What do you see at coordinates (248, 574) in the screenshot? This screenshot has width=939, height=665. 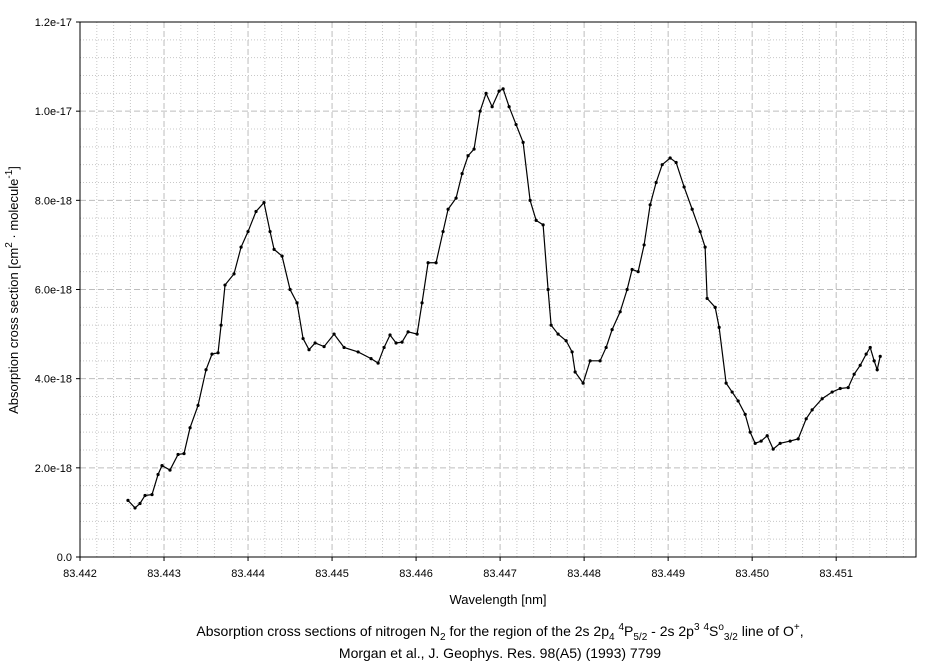 I see `x-tick-label: 83.444` at bounding box center [248, 574].